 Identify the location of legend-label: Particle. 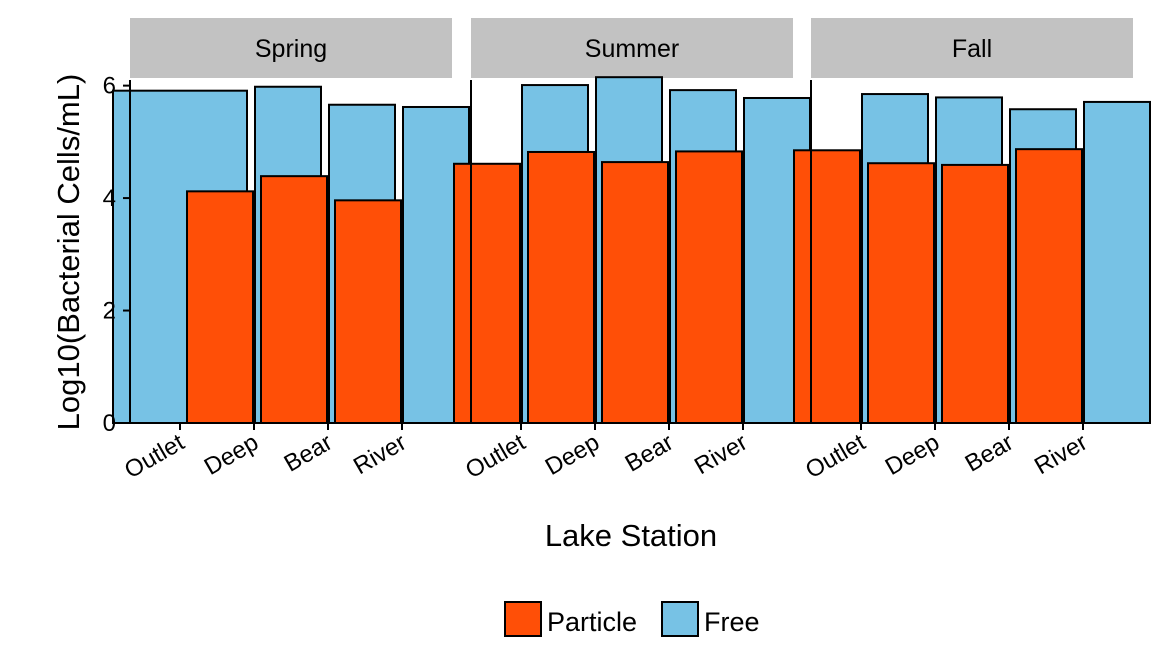
(592, 622).